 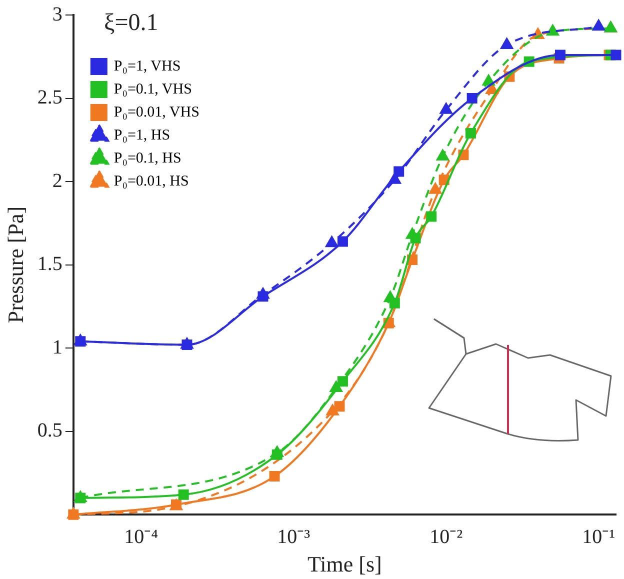 I want to click on y-tick-label: 1.5, so click(x=49, y=264).